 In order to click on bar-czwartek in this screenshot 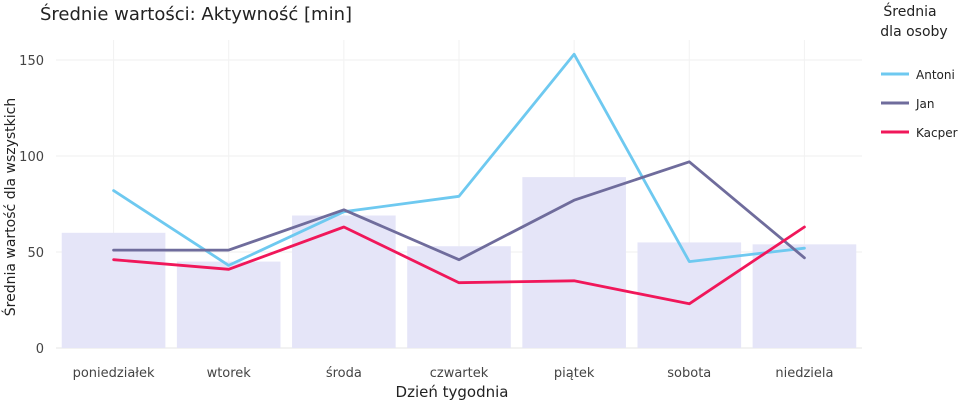, I will do `click(459, 297)`.